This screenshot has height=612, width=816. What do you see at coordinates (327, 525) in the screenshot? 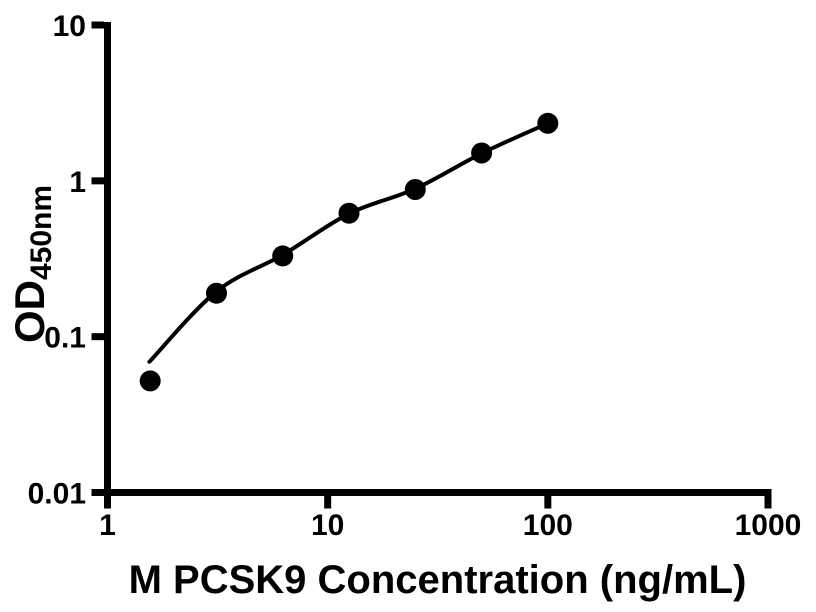
I see `x-axis-tick-label: 10` at bounding box center [327, 525].